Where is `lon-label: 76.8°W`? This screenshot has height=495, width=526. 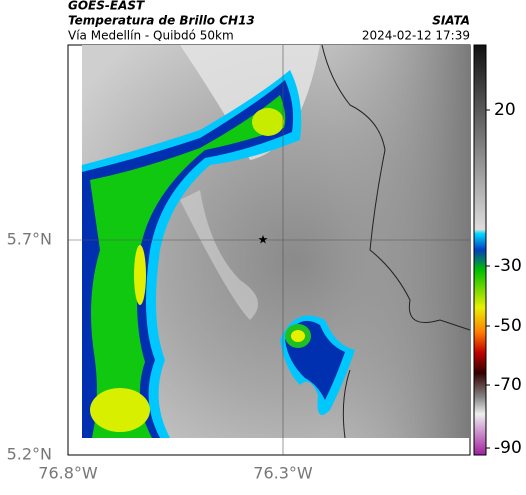 lon-label: 76.8°W is located at coordinates (68, 473).